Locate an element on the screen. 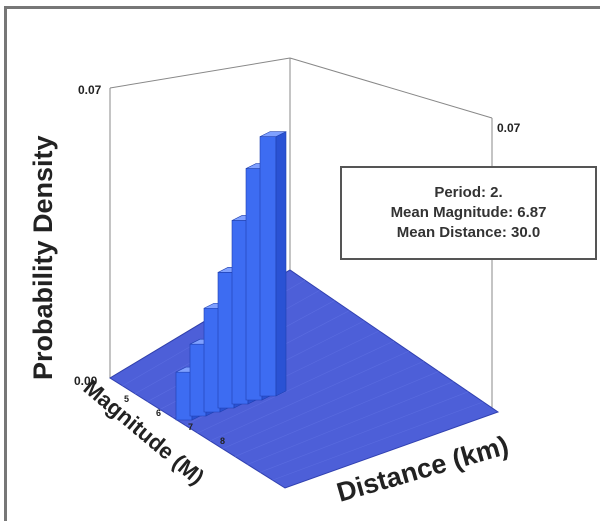 The height and width of the screenshot is (521, 604). magnitude-tick-label: 6 is located at coordinates (158, 413).